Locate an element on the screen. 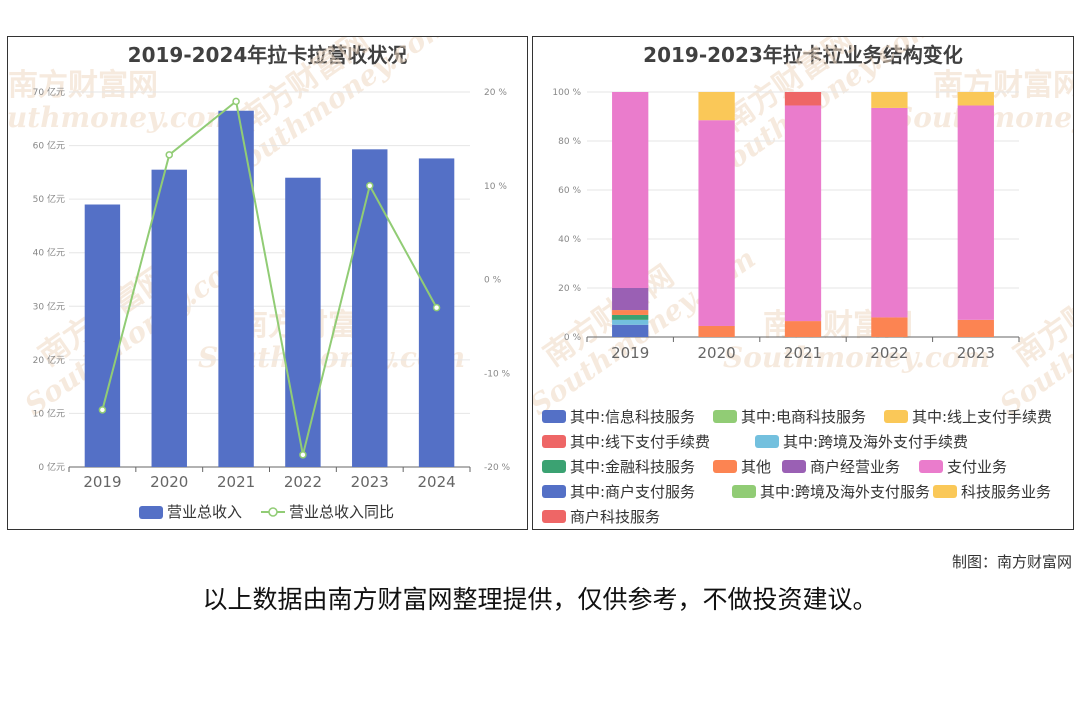 This screenshot has height=720, width=1080. legend-label-revenue: 营业总收入 is located at coordinates (204, 512).